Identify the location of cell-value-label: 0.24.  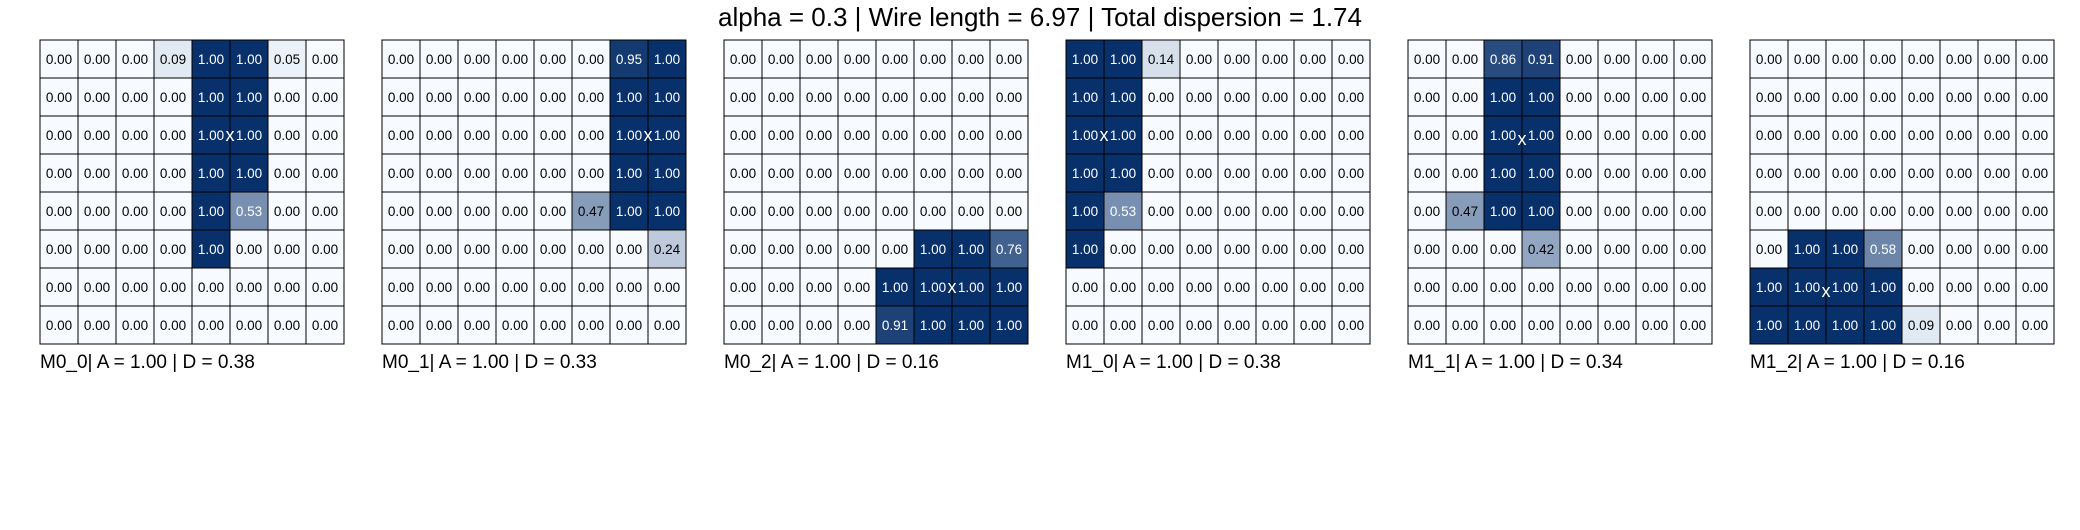
(667, 249).